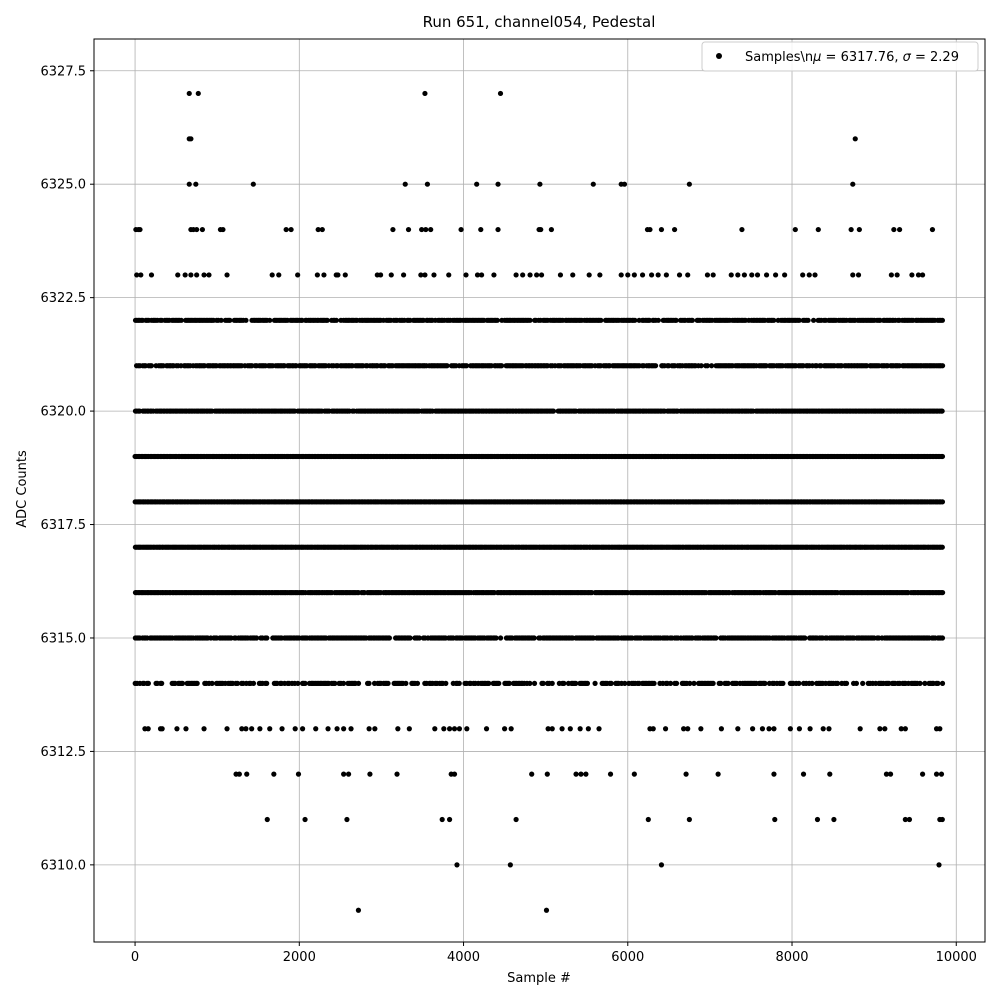 The height and width of the screenshot is (1000, 1000). What do you see at coordinates (840, 56) in the screenshot?
I see `legend-box` at bounding box center [840, 56].